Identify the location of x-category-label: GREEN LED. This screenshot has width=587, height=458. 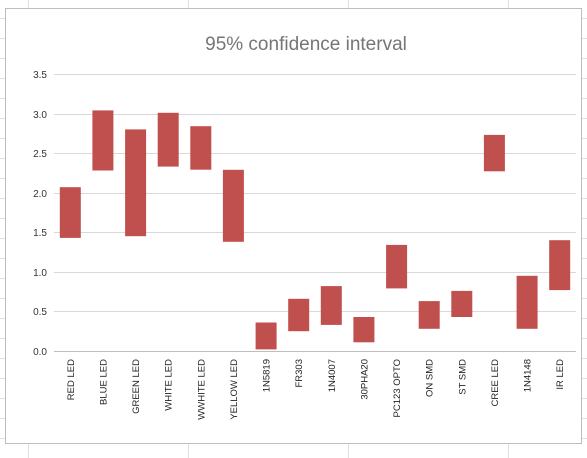
(136, 386).